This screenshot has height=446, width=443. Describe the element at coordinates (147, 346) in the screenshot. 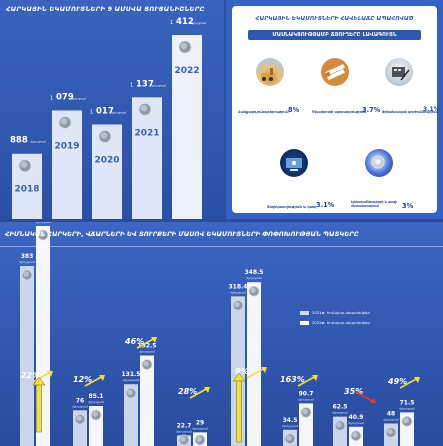

I see `income-value-label: 192.5` at that location.